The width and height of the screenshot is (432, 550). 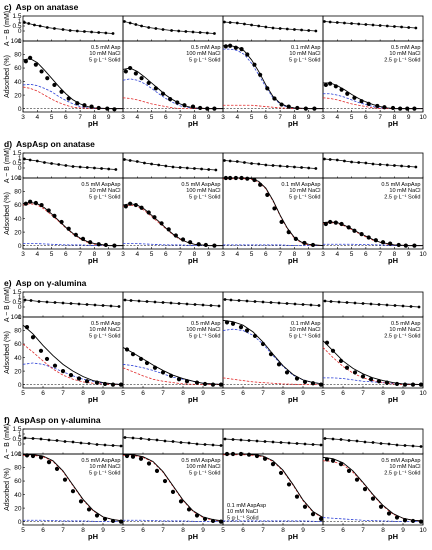 I want to click on x-tick-label: 5, so click(x=123, y=530).